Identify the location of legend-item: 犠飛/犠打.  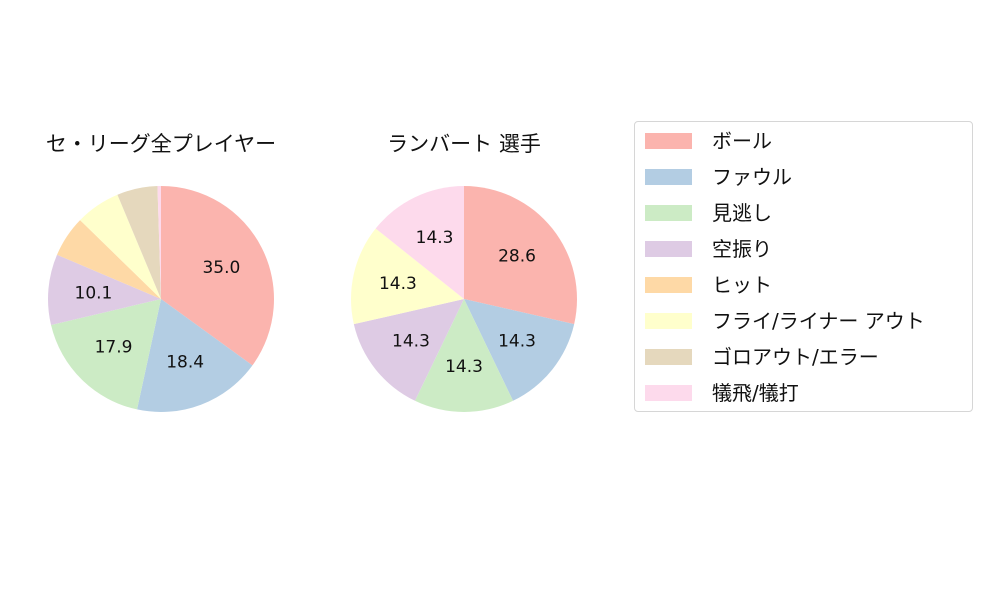
(803, 393).